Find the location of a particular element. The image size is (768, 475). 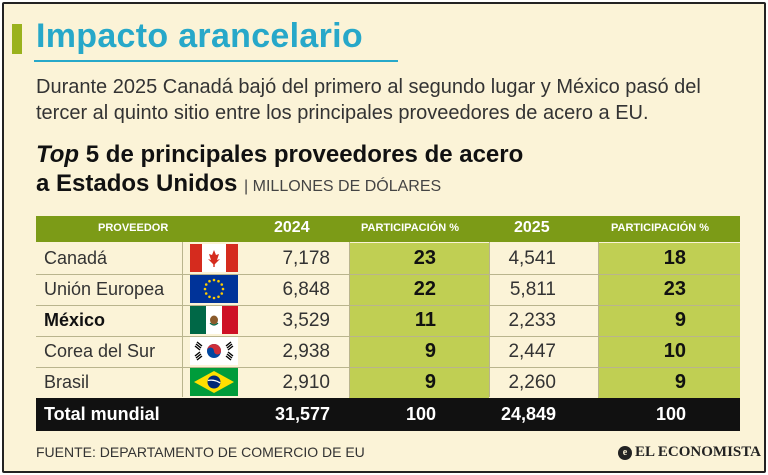

source-note: FUENTE: DEPARTAMENTO DE COMERCIO DE EU is located at coordinates (200, 452).